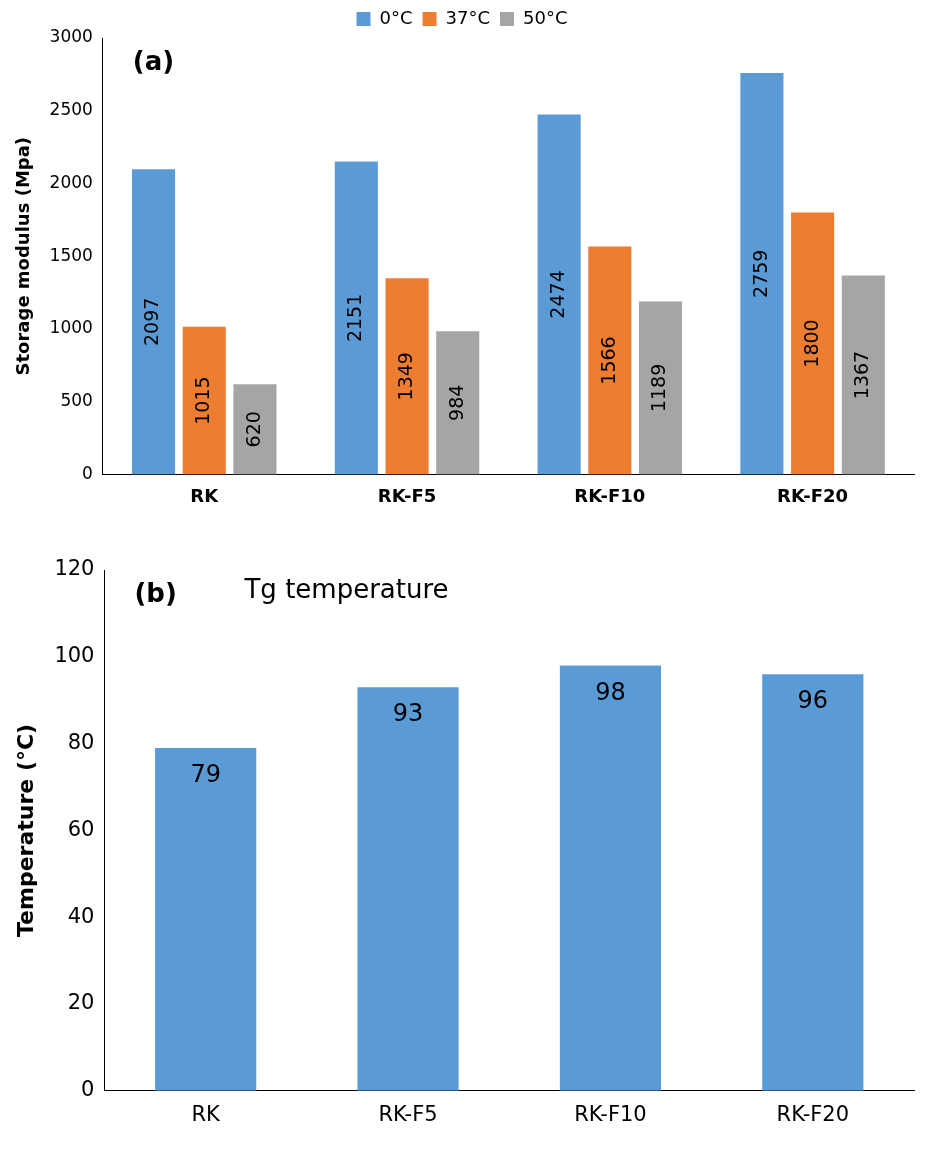 The width and height of the screenshot is (934, 1157). Describe the element at coordinates (81, 1002) in the screenshot. I see `y-tick-label: 20` at that location.